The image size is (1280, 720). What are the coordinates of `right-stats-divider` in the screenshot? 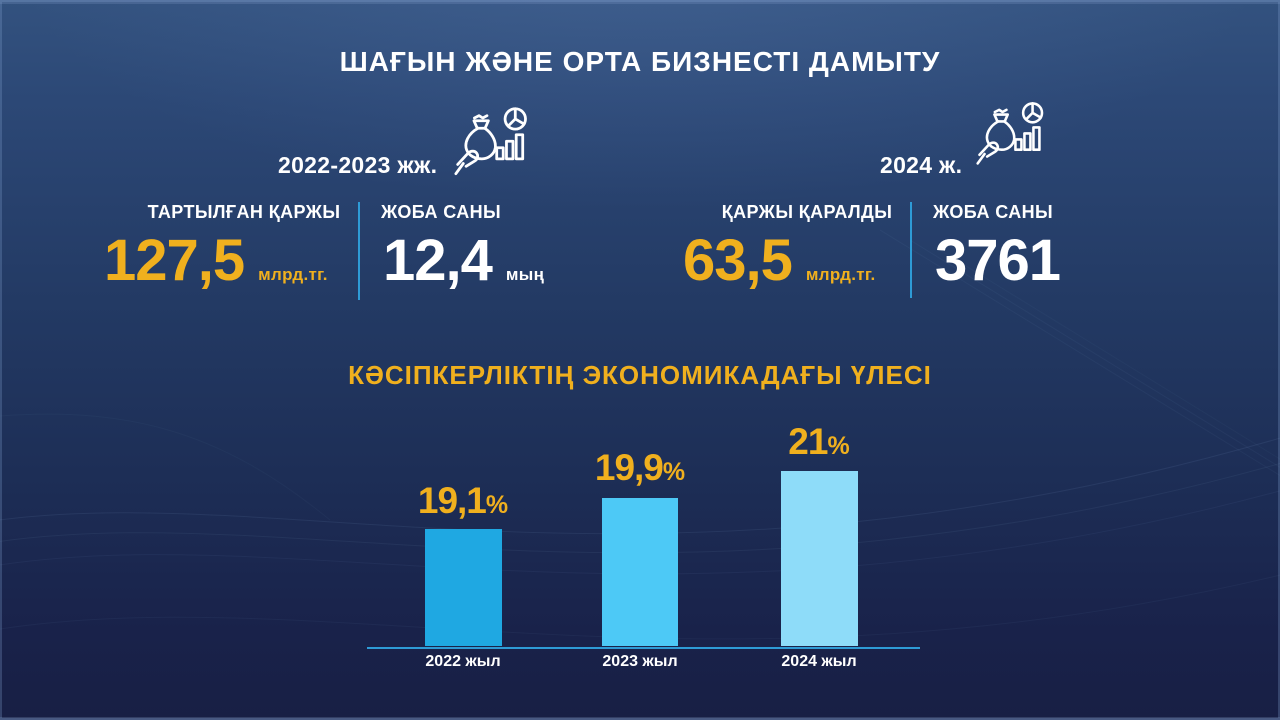 It's located at (911, 250).